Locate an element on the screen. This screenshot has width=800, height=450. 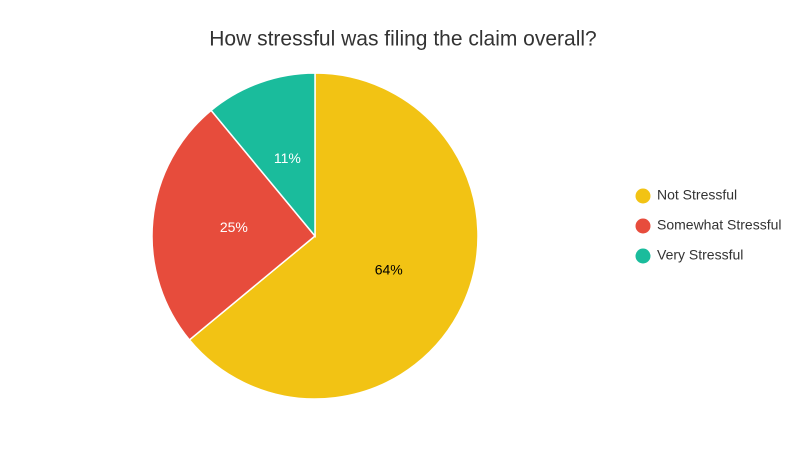
legend-label: Not Stressful is located at coordinates (697, 195).